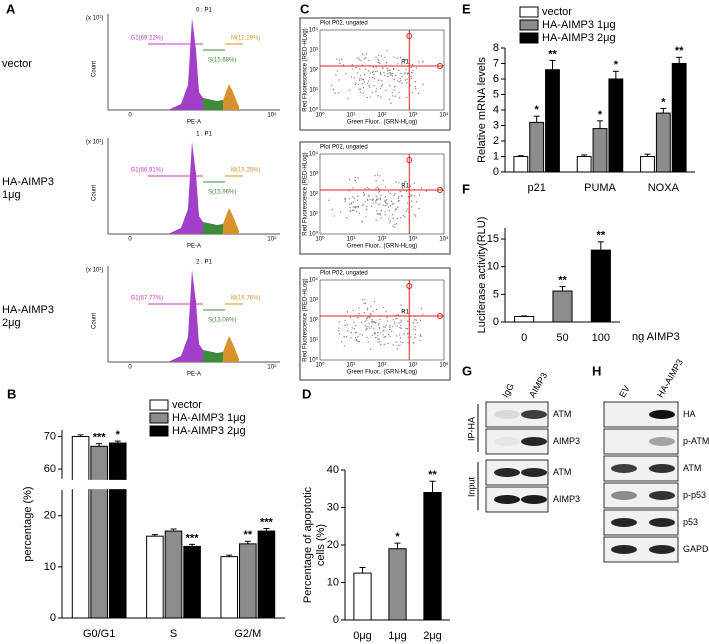 This screenshot has height=644, width=709. I want to click on significance-label: *, so click(663, 102).